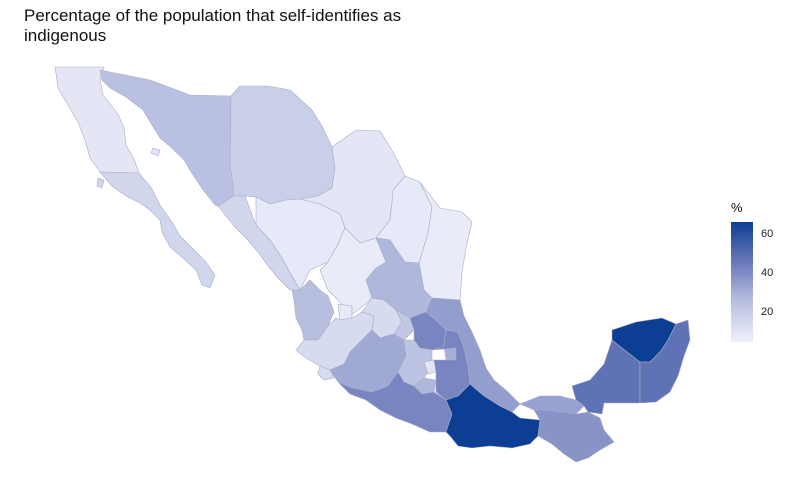  What do you see at coordinates (742, 282) in the screenshot?
I see `legend-colorbar` at bounding box center [742, 282].